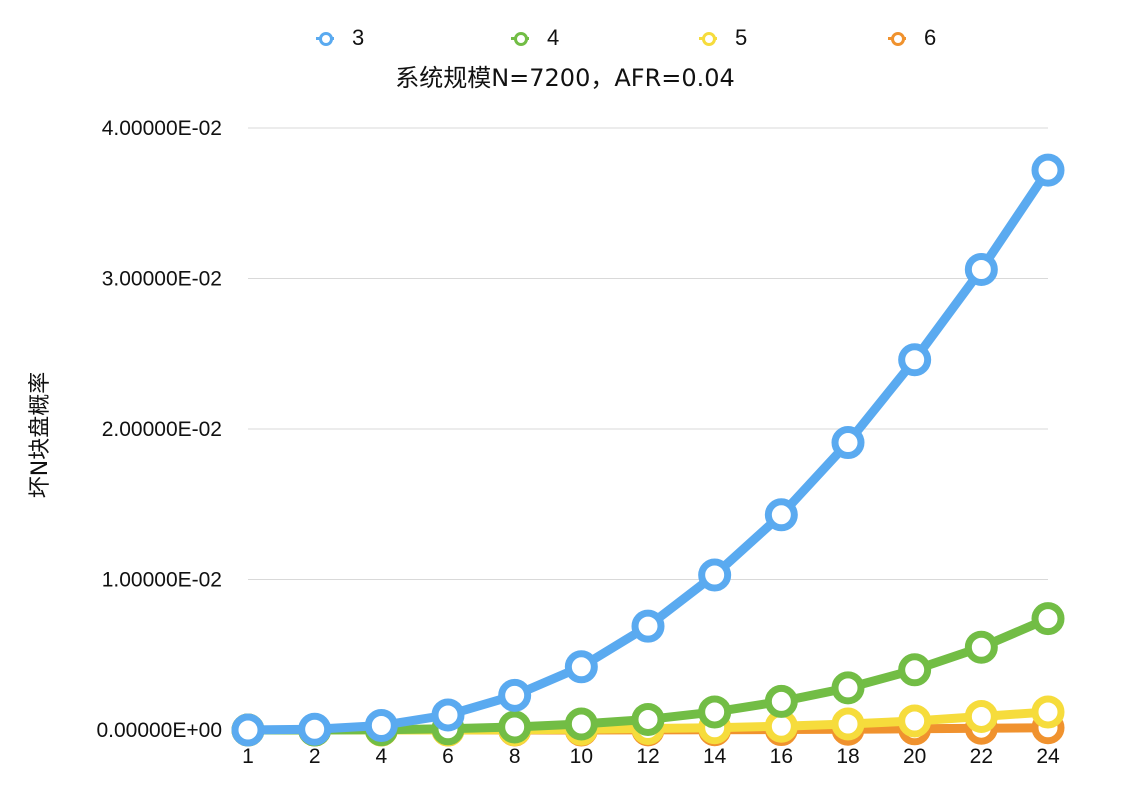  What do you see at coordinates (315, 756) in the screenshot?
I see `x-tick-label: 2` at bounding box center [315, 756].